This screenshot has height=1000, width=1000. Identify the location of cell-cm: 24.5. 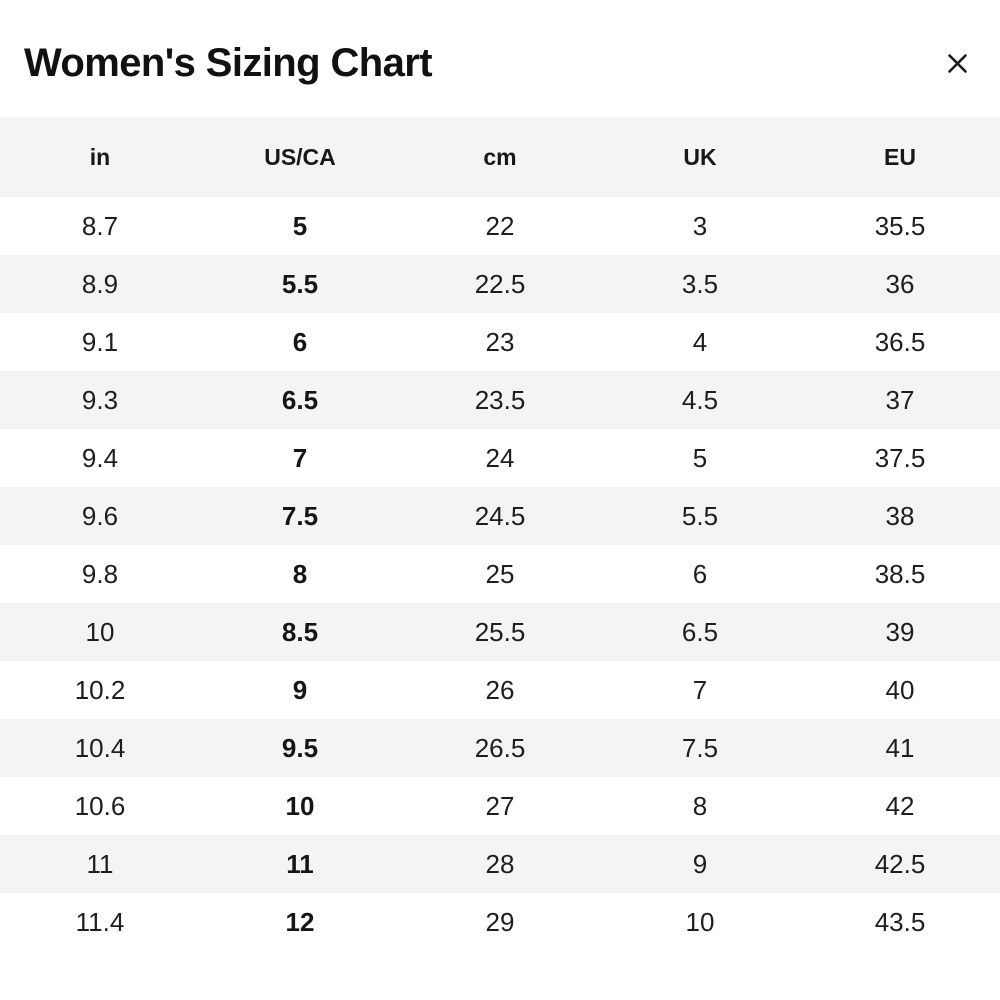
(500, 515).